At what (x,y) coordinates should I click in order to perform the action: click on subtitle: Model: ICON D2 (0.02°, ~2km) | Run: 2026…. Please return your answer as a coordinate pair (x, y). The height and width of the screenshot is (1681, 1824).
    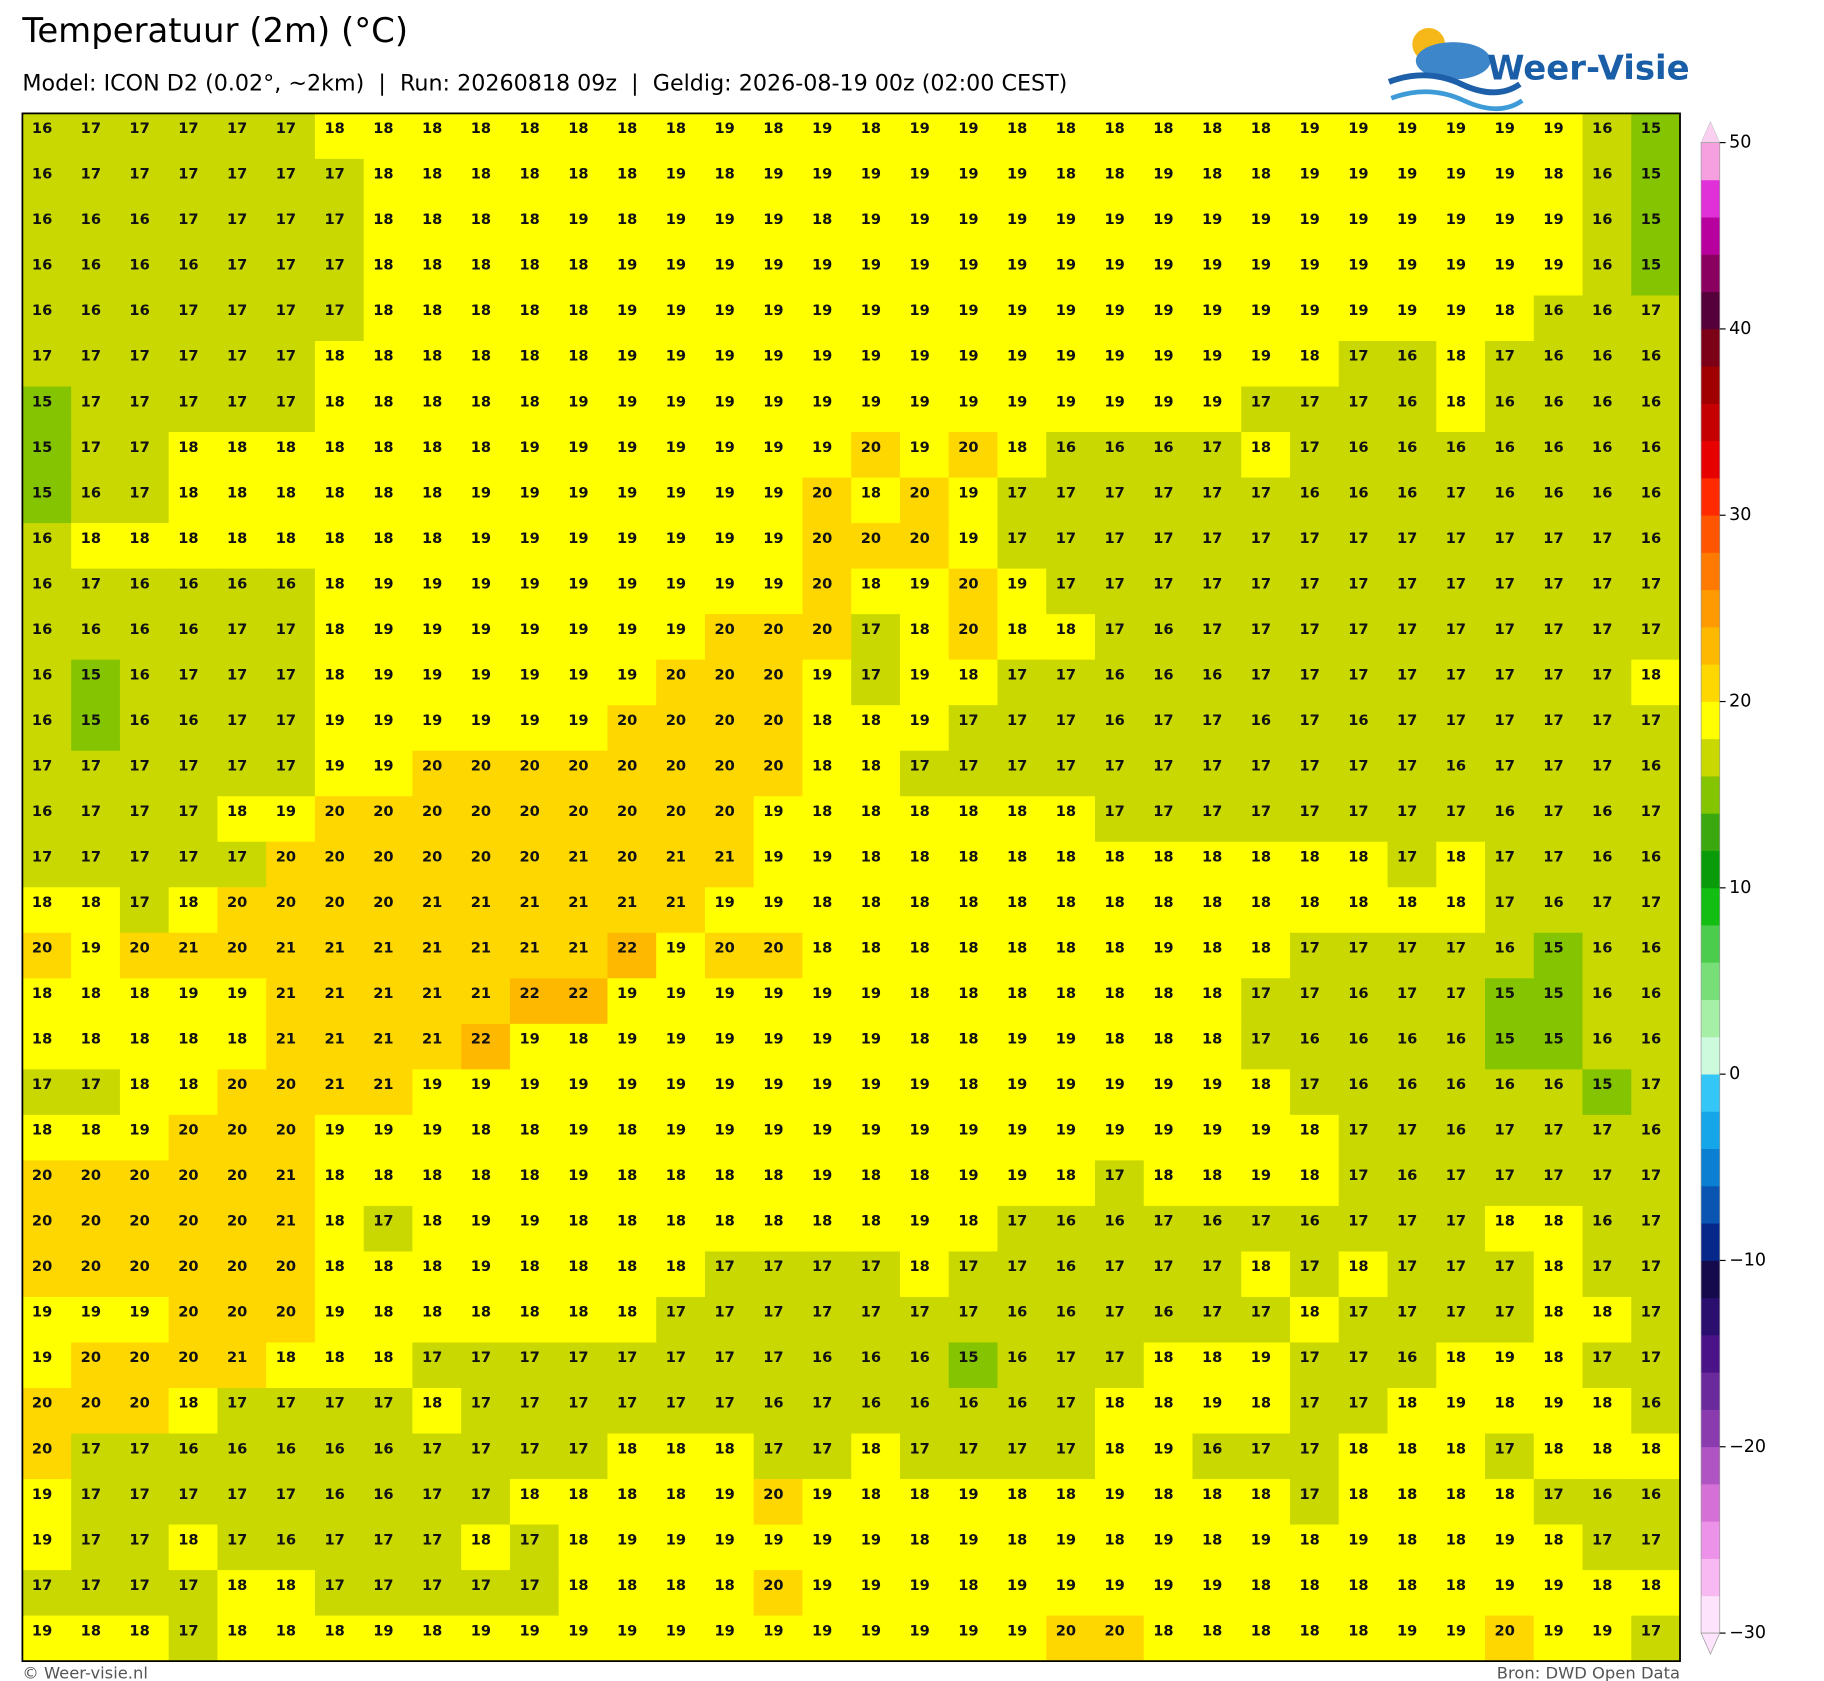
    Looking at the image, I should click on (544, 84).